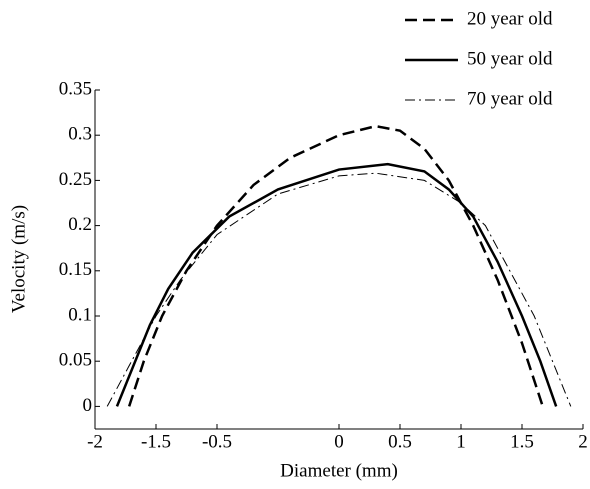  What do you see at coordinates (75, 179) in the screenshot?
I see `y-tick-label: 0.25` at bounding box center [75, 179].